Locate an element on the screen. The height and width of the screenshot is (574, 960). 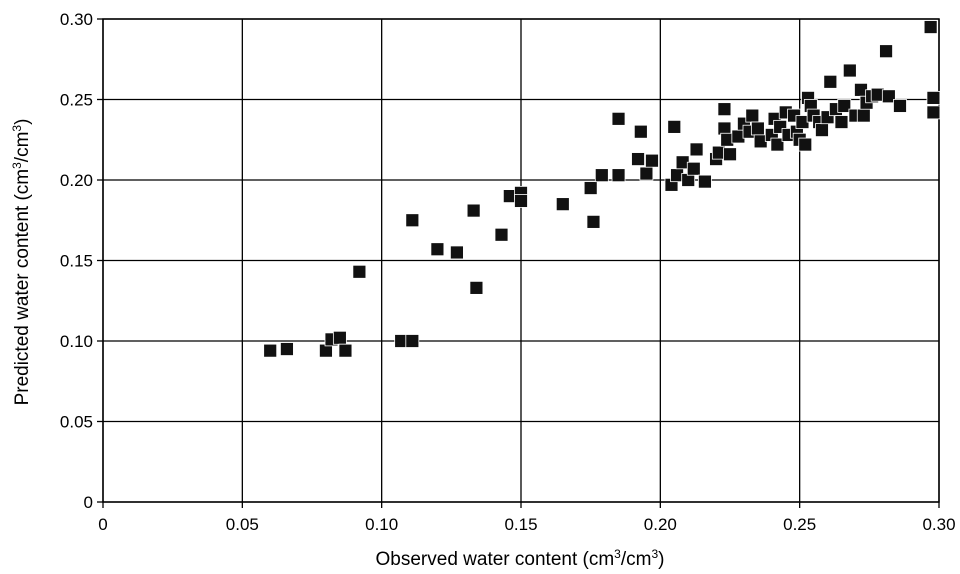
x-axis-title-post: ) is located at coordinates (661, 559).